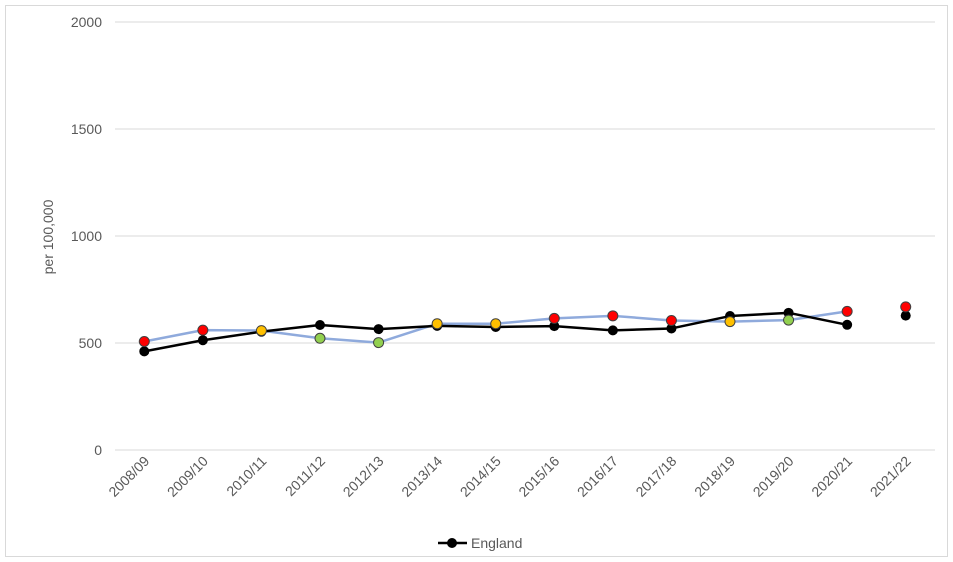 This screenshot has width=953, height=562. I want to click on x-tick-label: 2011/12, so click(305, 476).